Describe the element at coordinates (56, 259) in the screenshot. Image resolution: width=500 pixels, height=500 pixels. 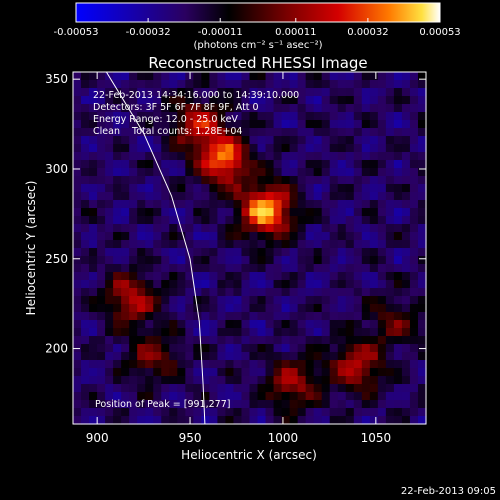
I see `y-tick-label: 250` at that location.